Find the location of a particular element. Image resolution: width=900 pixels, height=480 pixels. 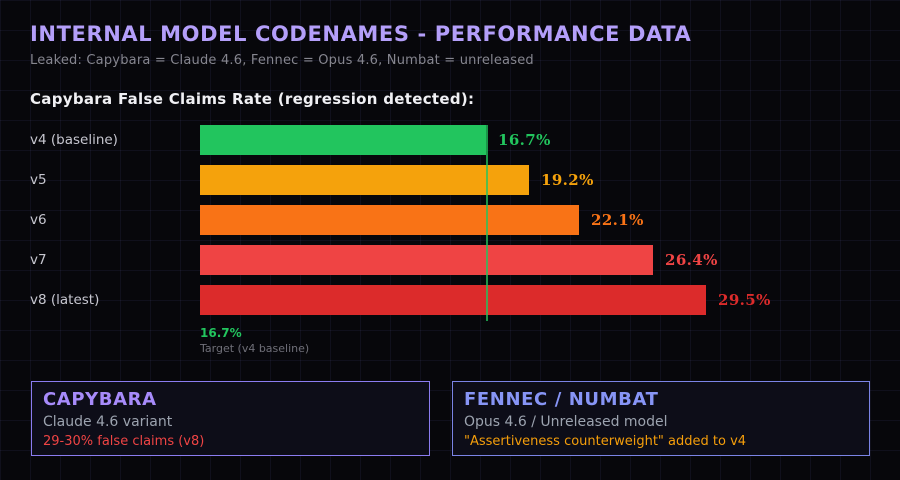

card-subtitle: Claude 4.6 variant is located at coordinates (108, 422).